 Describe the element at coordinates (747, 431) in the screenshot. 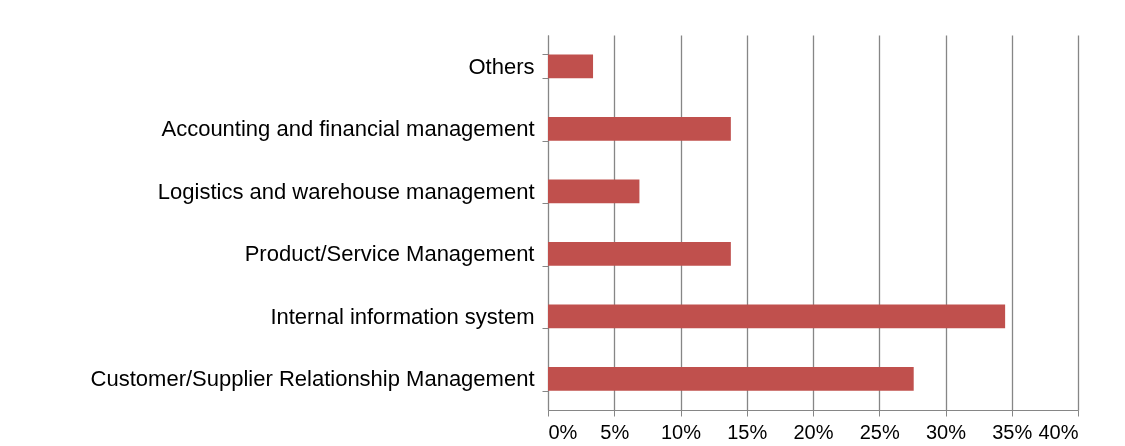

I see `x-tick-label: 15%` at that location.